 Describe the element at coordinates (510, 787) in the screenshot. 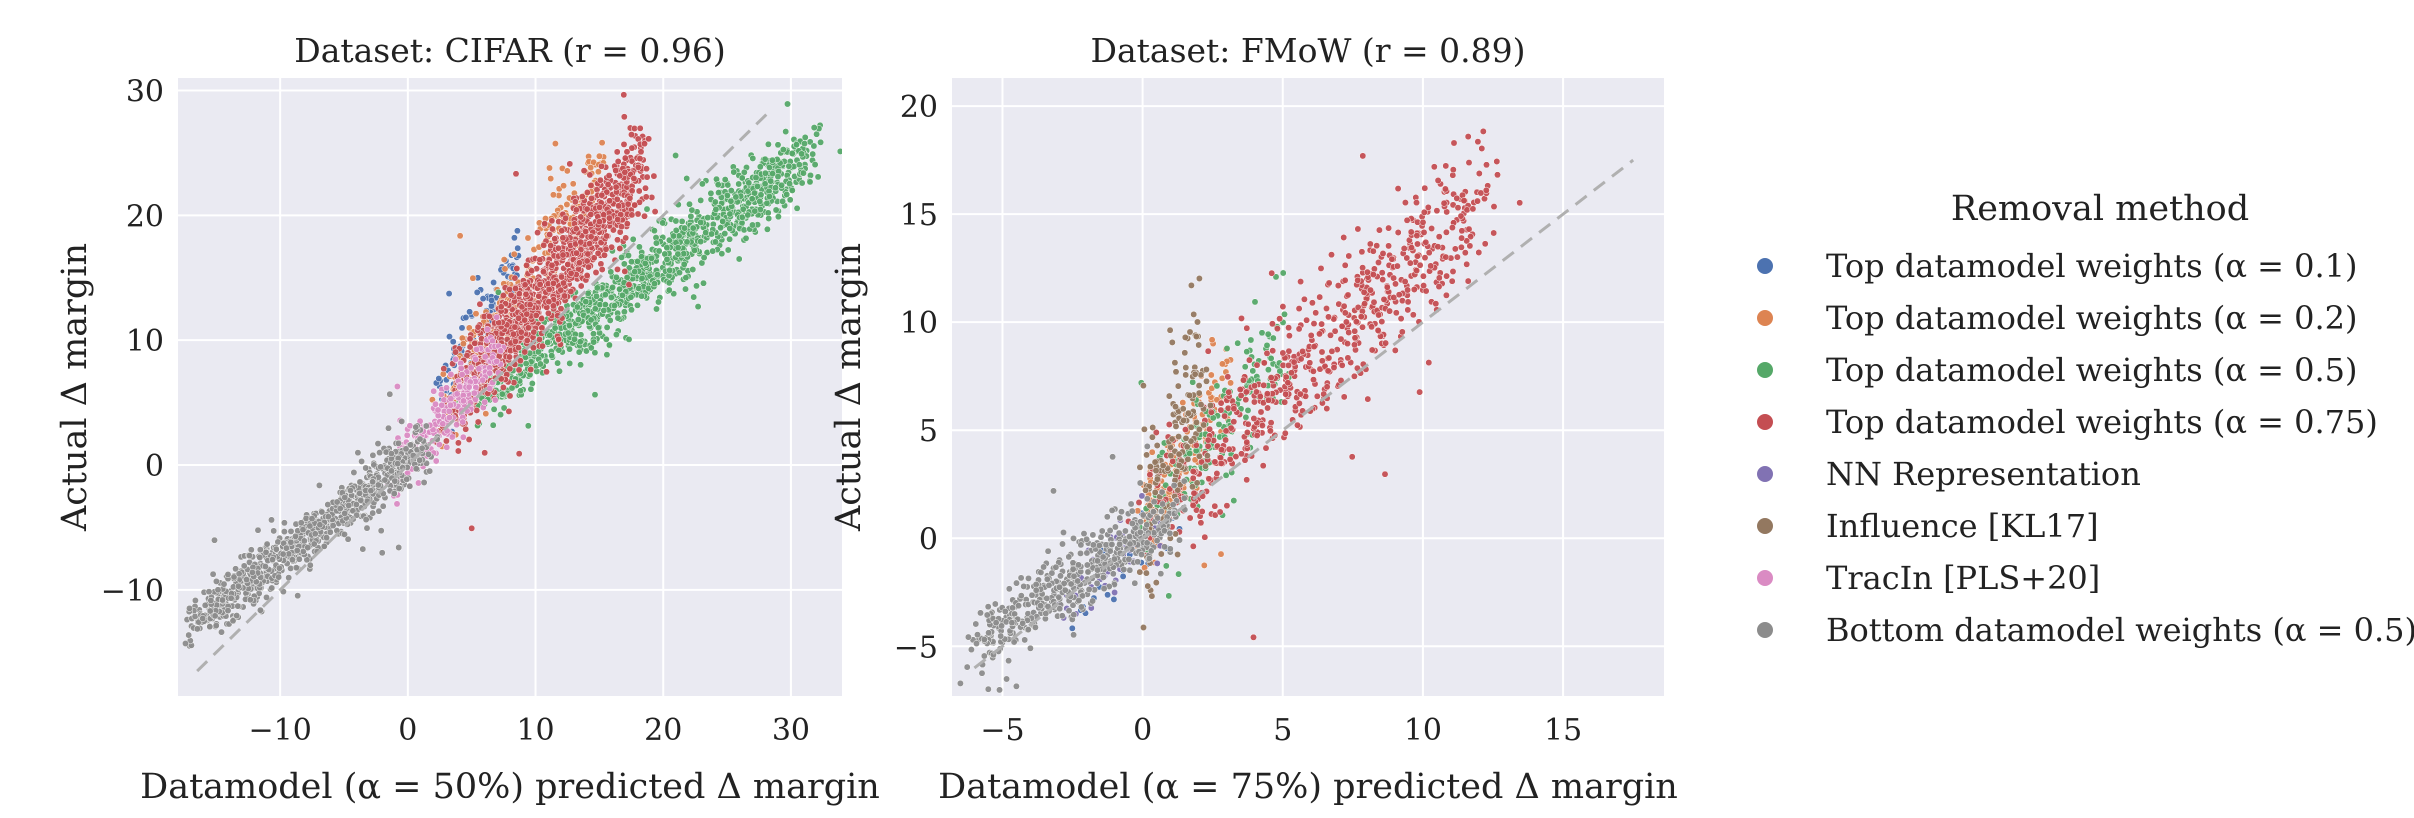

I see `x-axis-label: Datamodel (α = 50%) predicted Δ margin` at that location.